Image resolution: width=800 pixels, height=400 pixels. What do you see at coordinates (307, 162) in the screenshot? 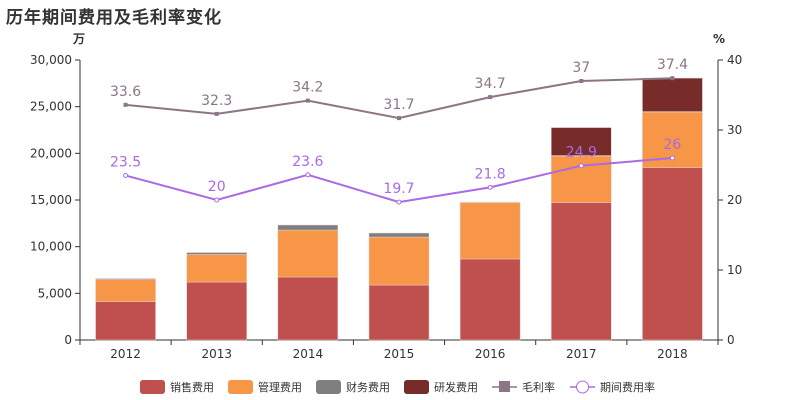
I see `data-label: 23.6` at bounding box center [307, 162].